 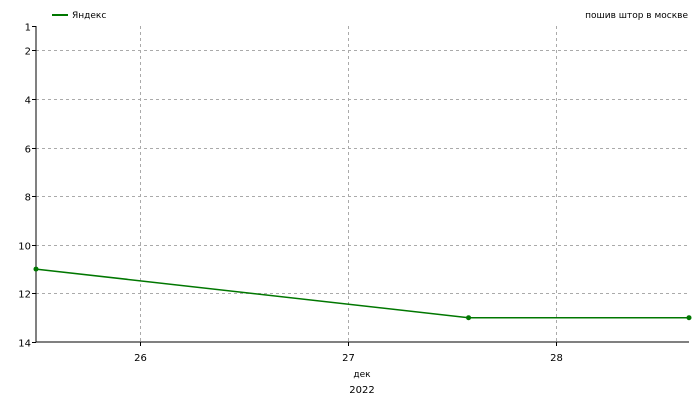 I want to click on legend-label: Яндекс, so click(x=89, y=16).